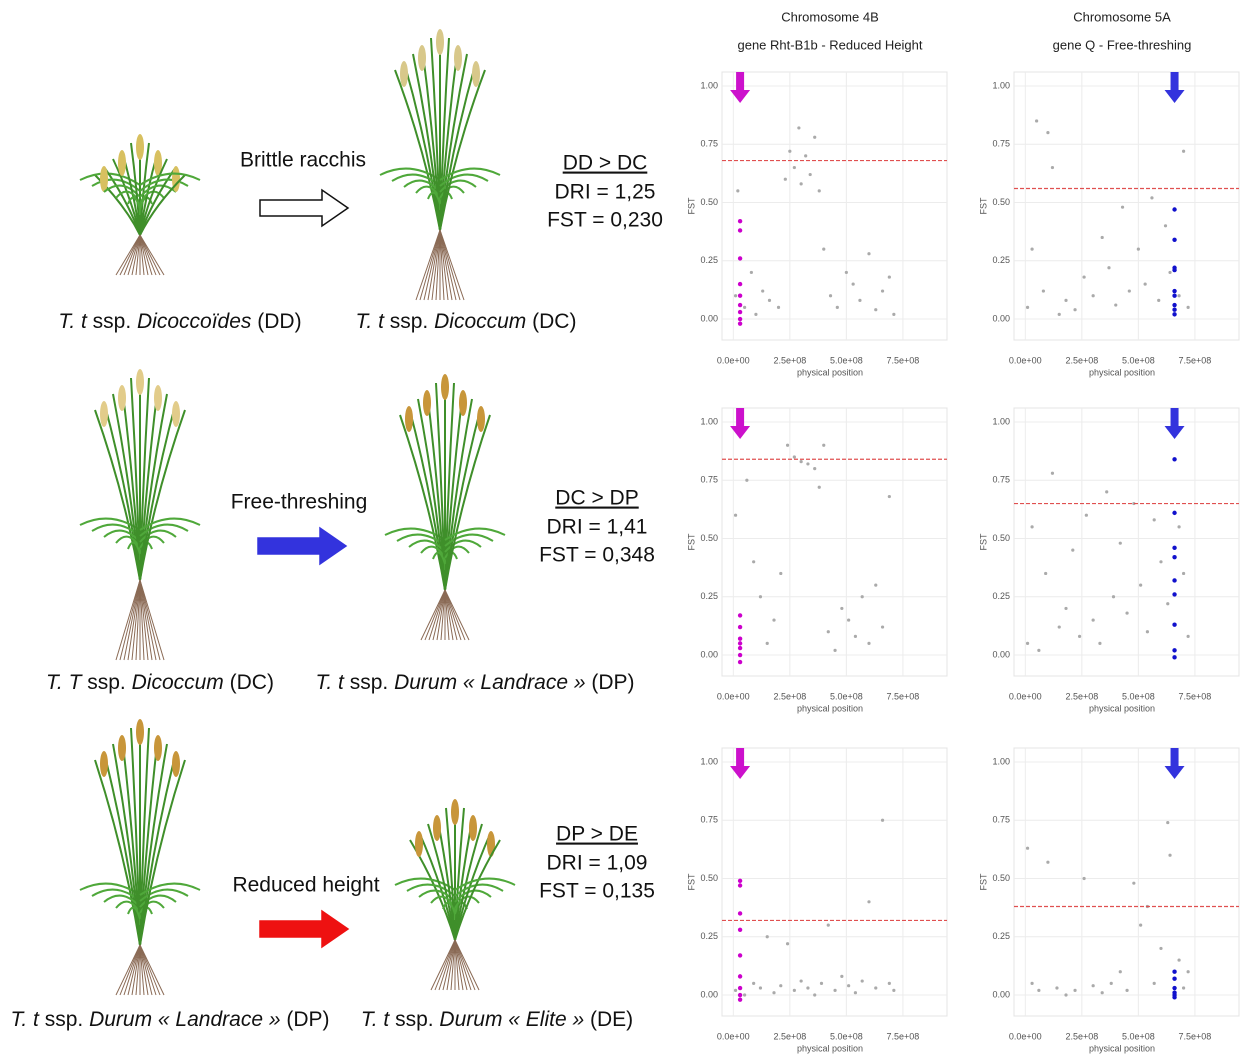  I want to click on comparison: DD > DC, so click(605, 163).